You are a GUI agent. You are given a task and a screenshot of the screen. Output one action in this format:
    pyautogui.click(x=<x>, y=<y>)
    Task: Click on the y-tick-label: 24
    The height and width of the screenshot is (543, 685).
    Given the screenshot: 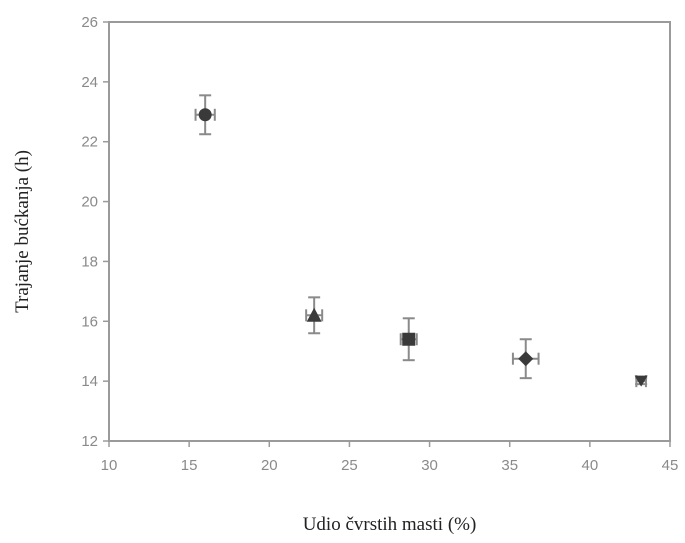 What is the action you would take?
    pyautogui.click(x=89, y=82)
    